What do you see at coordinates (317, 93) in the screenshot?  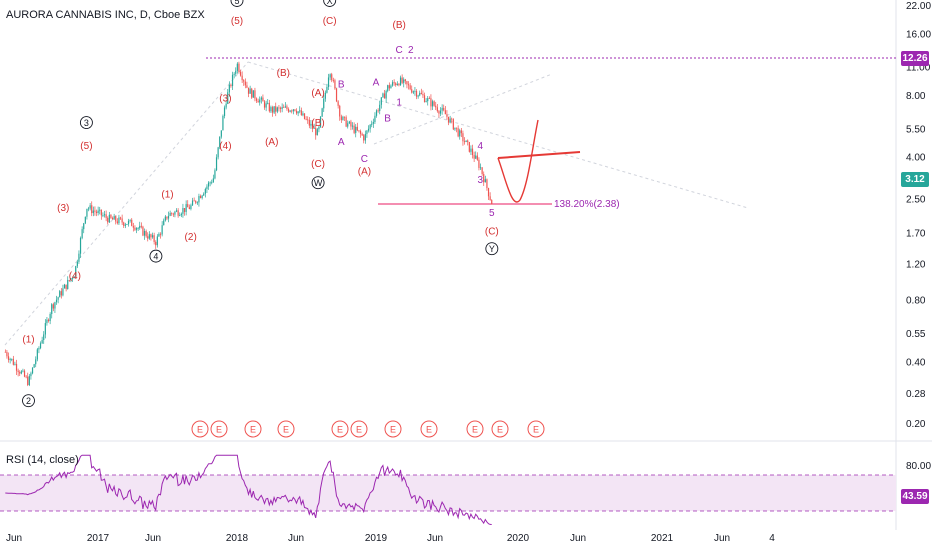 I see `wave-label: (A)` at bounding box center [317, 93].